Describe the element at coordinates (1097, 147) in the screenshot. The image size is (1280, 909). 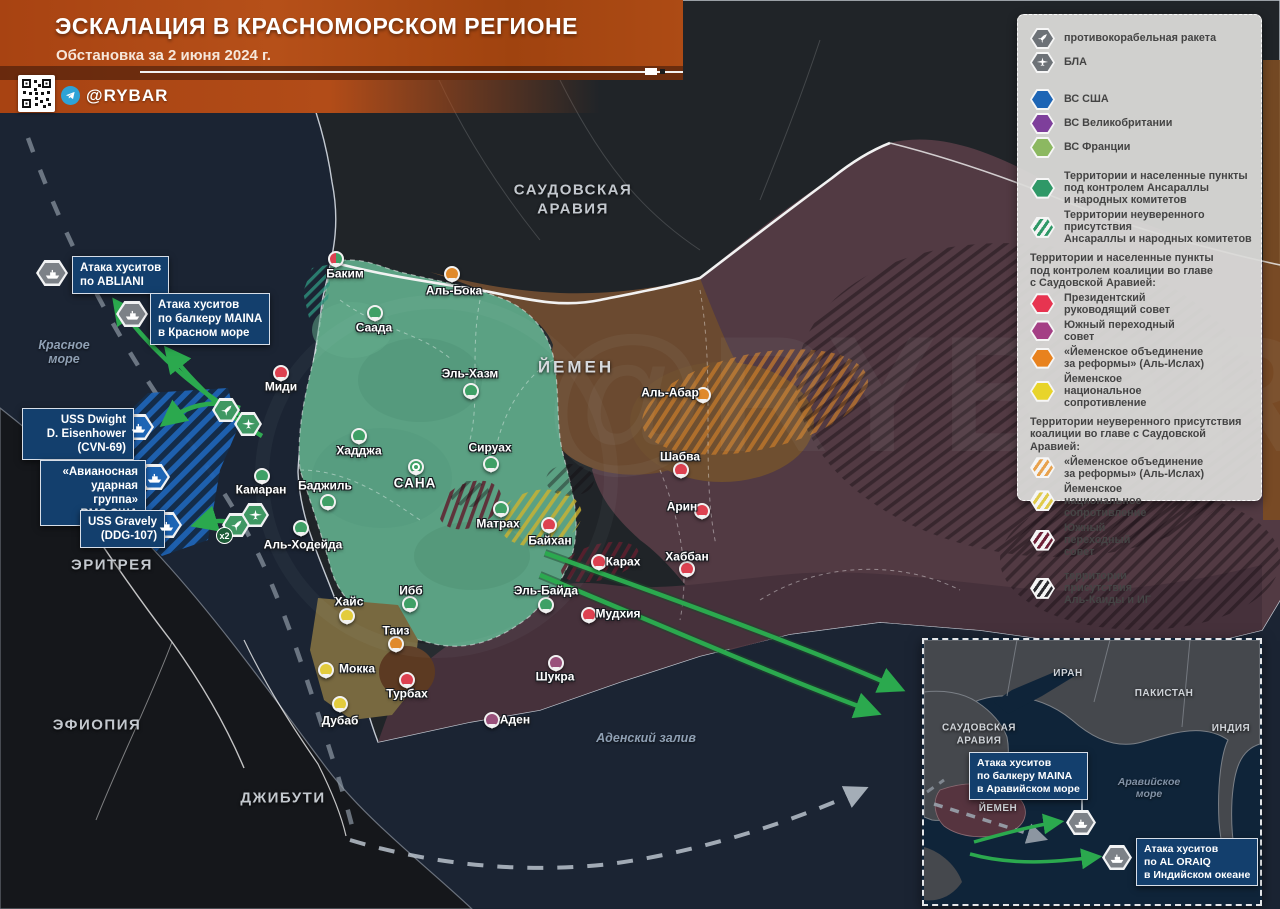
I see `legend-label: ВС Франции` at that location.